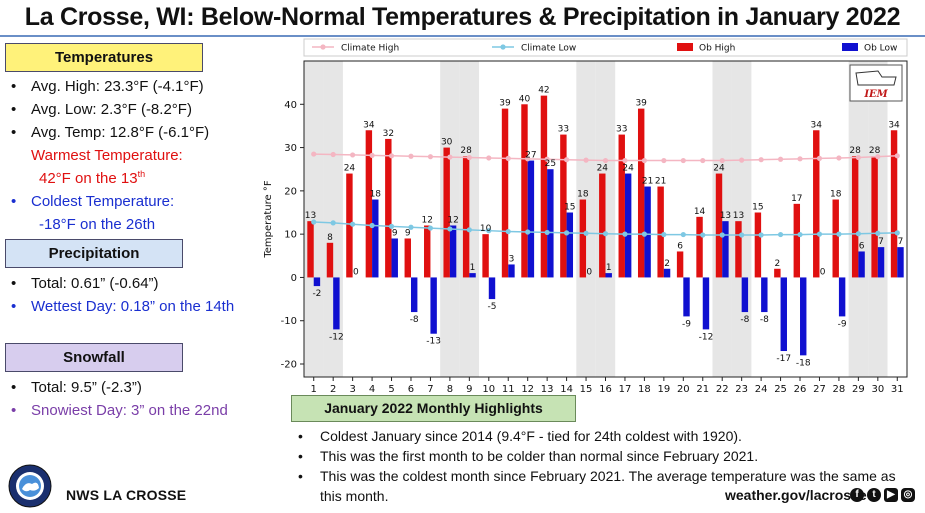 The width and height of the screenshot is (925, 513). What do you see at coordinates (103, 201) in the screenshot?
I see `coldest-label: Coldest Temperature:` at bounding box center [103, 201].